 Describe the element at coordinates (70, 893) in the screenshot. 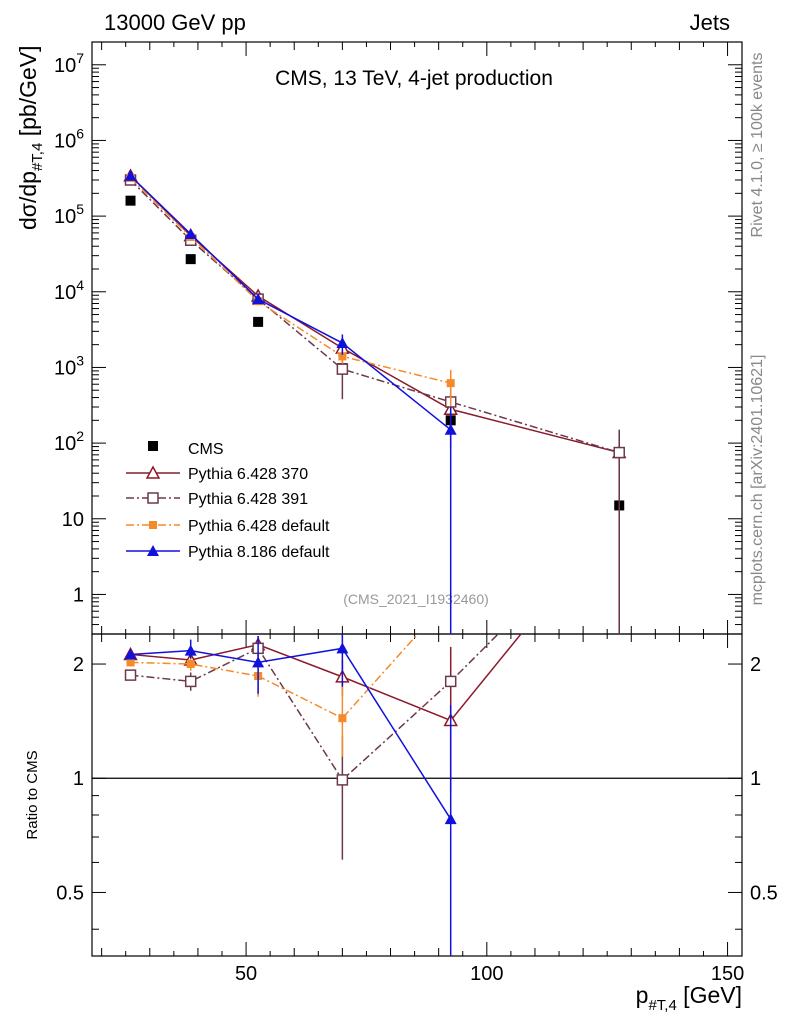

I see `ratio-y-tick-label: 0.5` at that location.